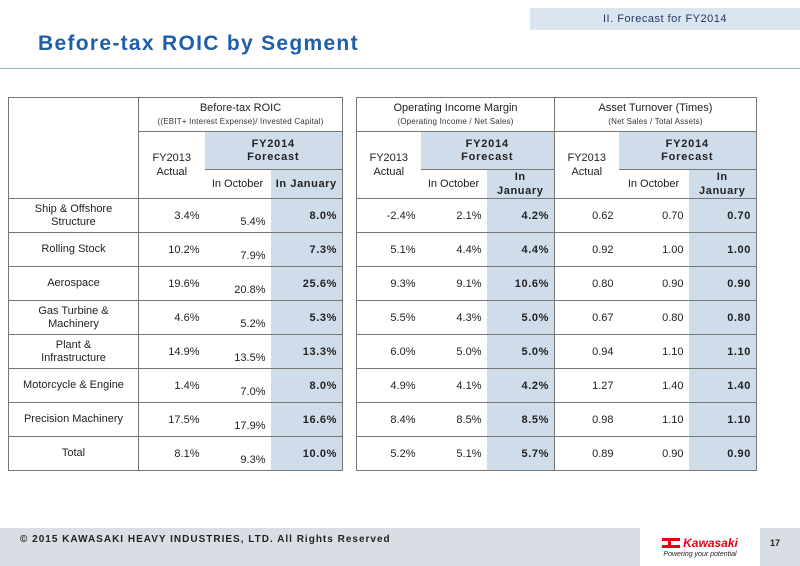 The image size is (800, 566). I want to click on at-oct: 1.00, so click(653, 249).